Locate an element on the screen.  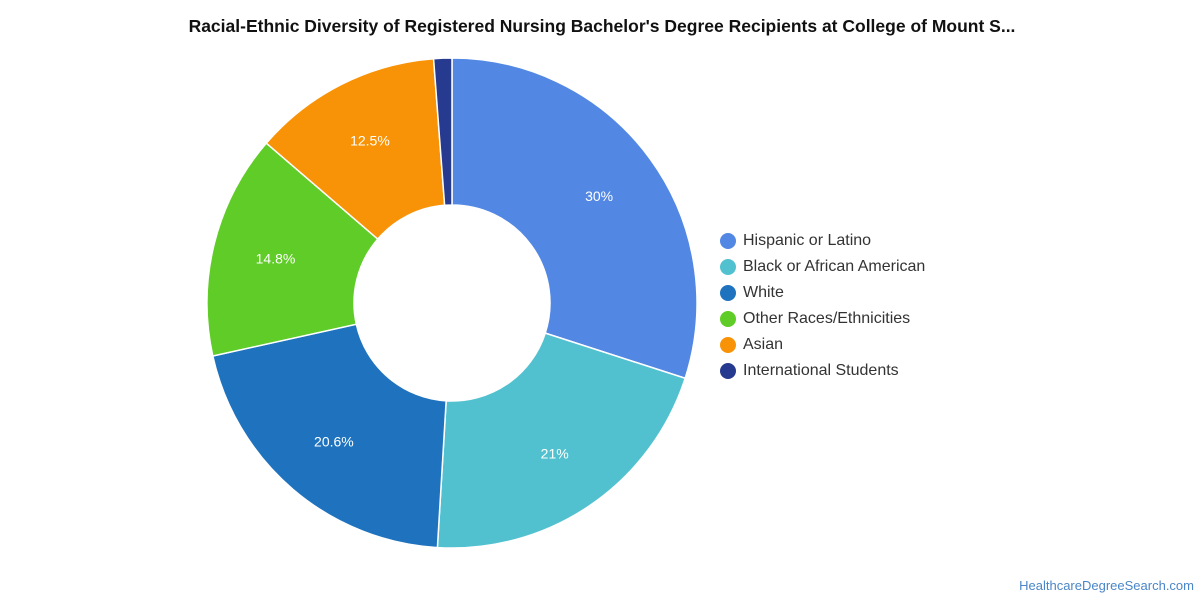
donut-slice-black-or-african-american is located at coordinates (561, 440).